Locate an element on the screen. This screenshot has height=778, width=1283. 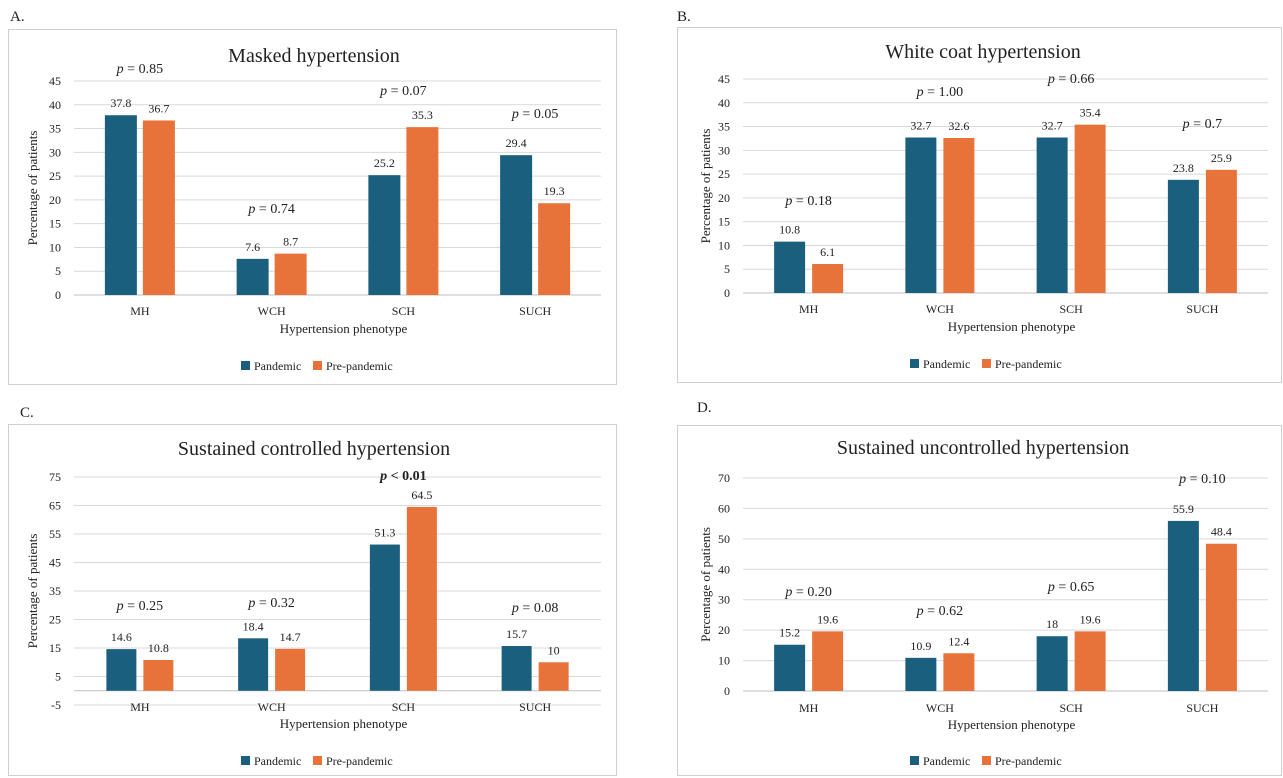
p-value-text: = 0.65 is located at coordinates (1074, 587).